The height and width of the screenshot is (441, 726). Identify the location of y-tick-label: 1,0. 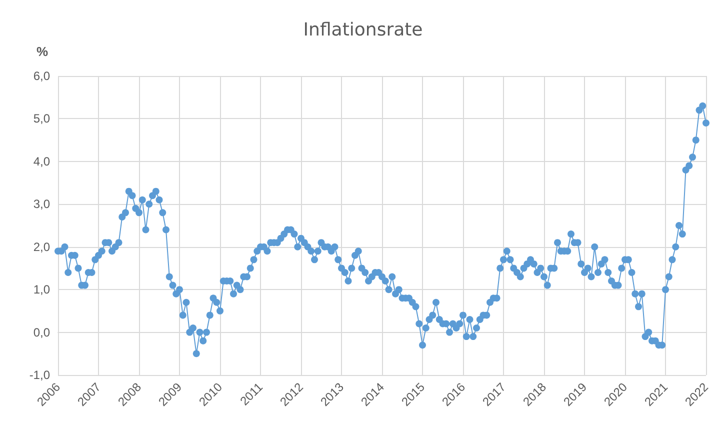
(41, 289).